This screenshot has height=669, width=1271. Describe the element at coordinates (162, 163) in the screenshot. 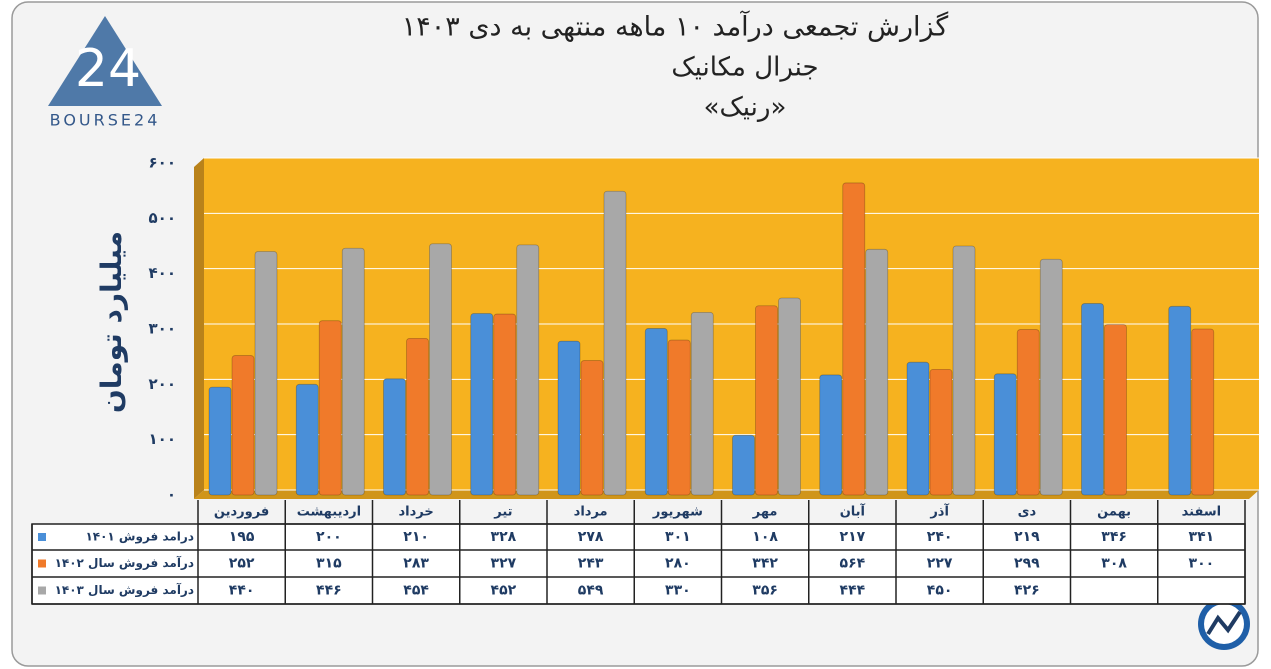

I see `y-tick-label: ۶۰۰` at that location.